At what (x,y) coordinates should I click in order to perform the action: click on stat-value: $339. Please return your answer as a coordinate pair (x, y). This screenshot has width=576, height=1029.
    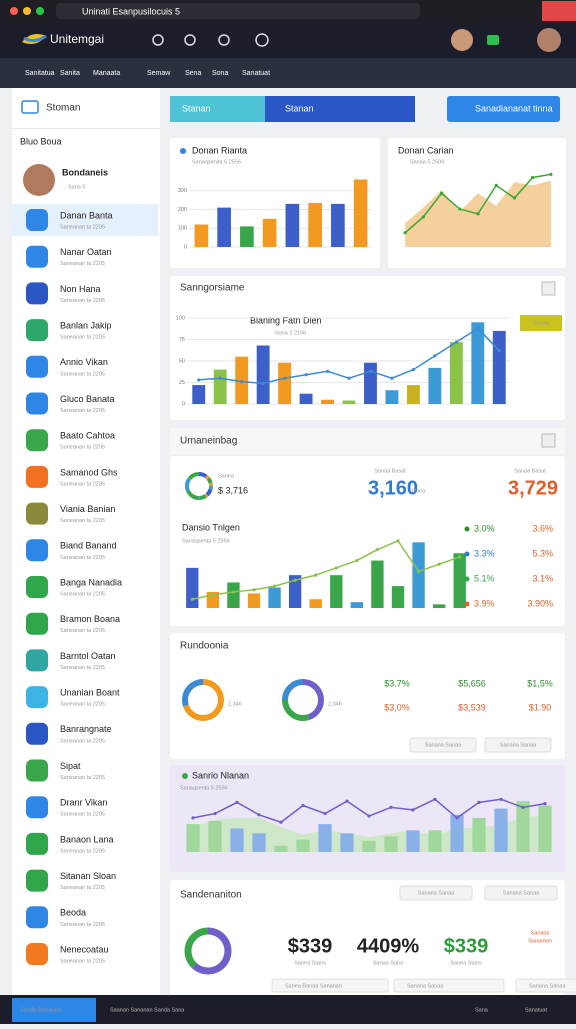
    Looking at the image, I should click on (466, 946).